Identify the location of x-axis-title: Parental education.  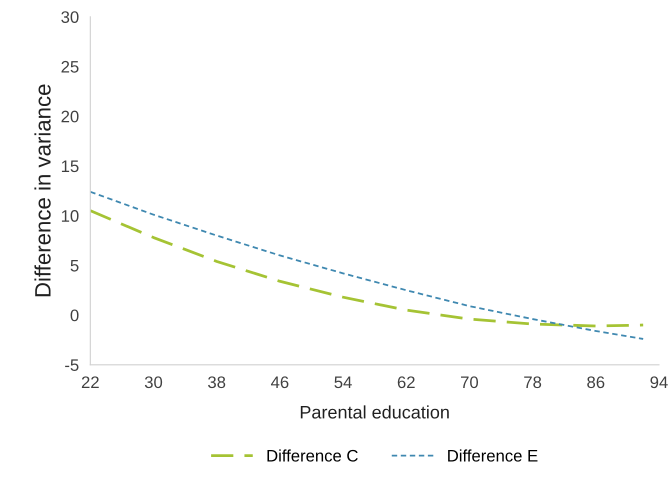
(374, 412).